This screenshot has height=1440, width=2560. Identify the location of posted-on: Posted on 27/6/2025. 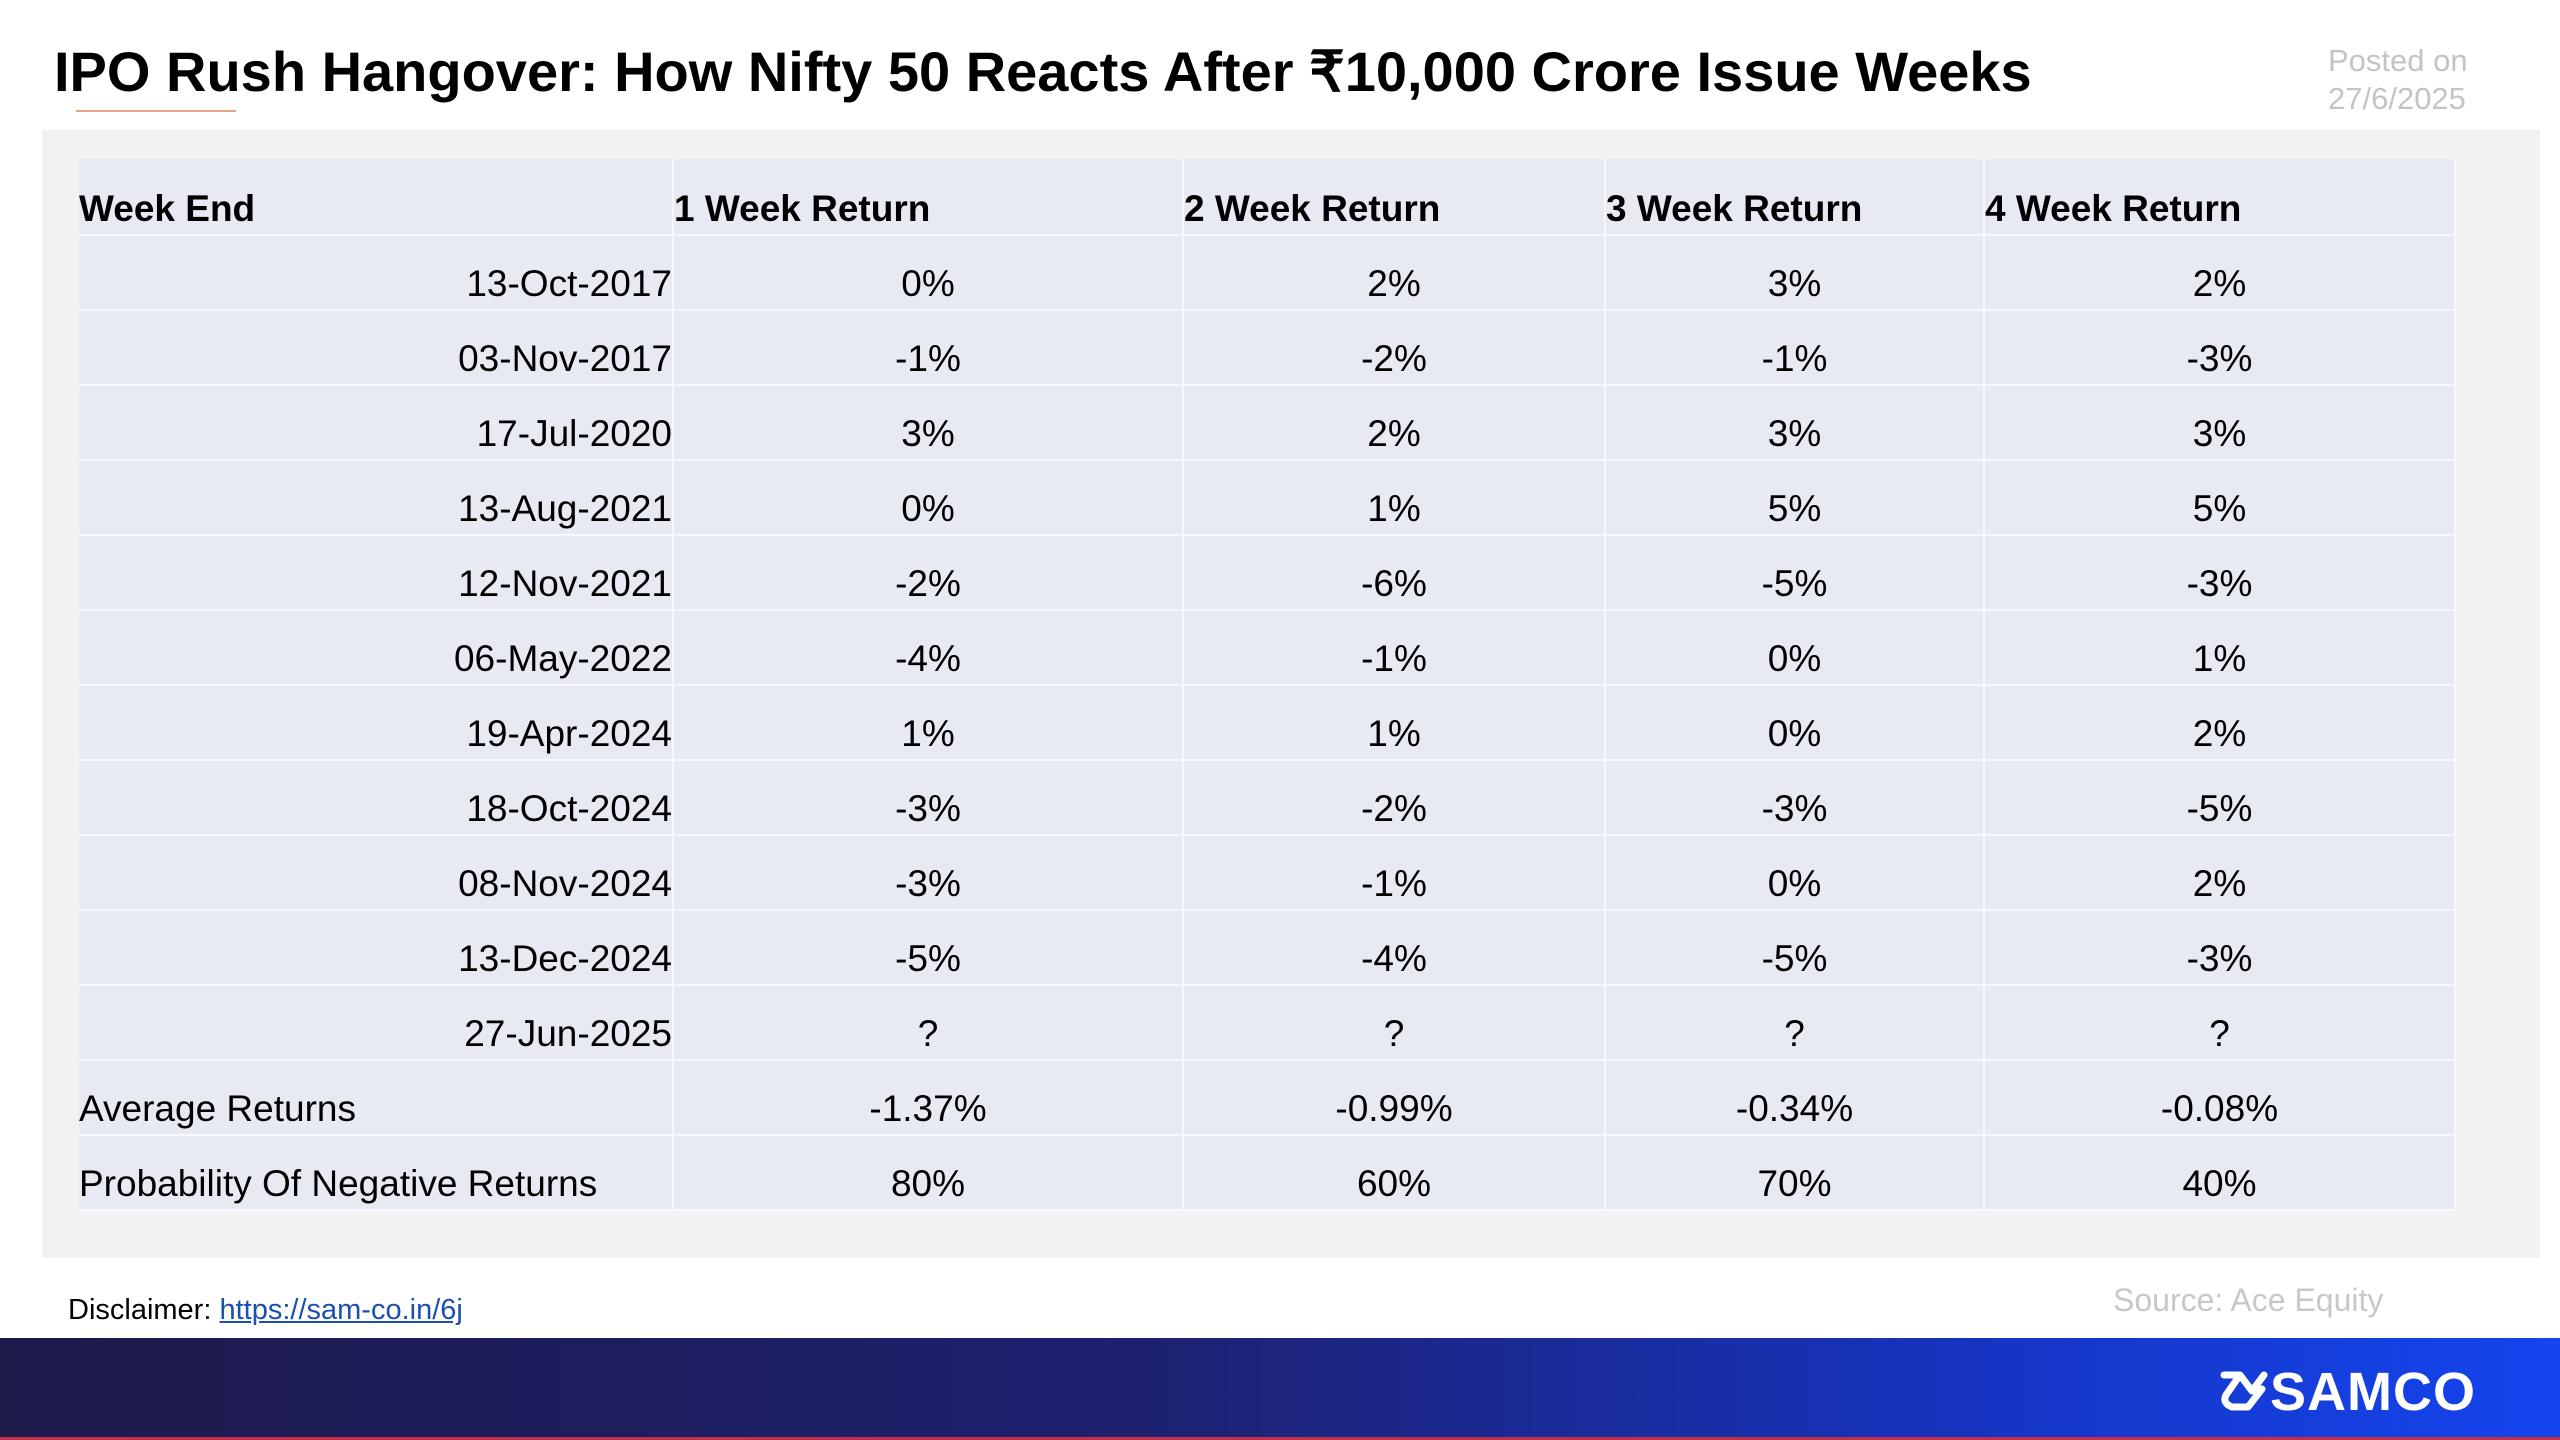
(2418, 80).